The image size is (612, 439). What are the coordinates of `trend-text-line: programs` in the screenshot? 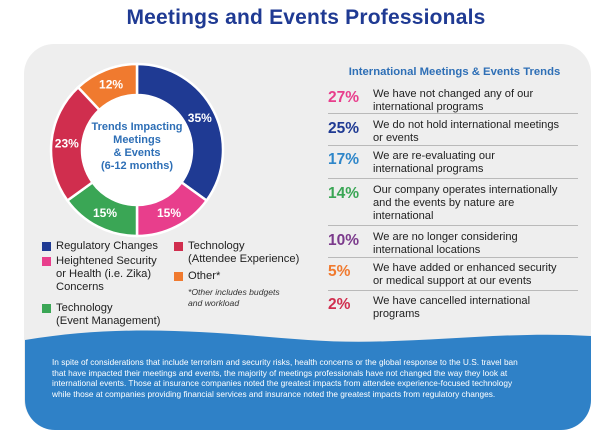 It's located at (396, 314).